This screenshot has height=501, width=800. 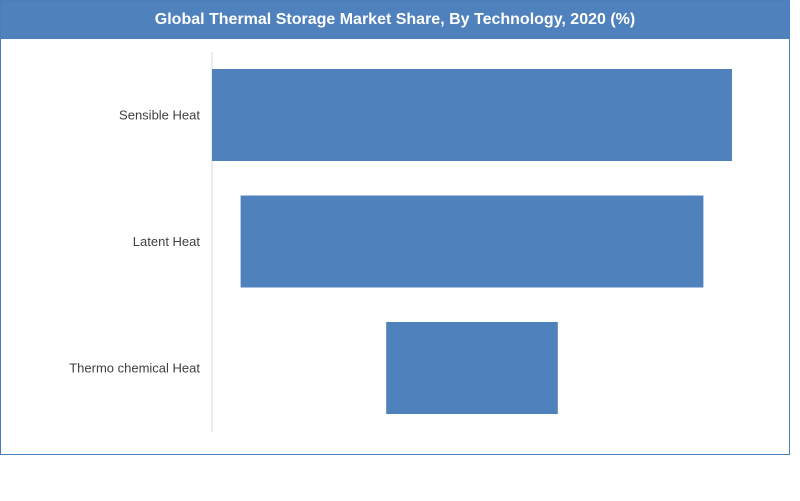 What do you see at coordinates (134, 368) in the screenshot?
I see `category-label-thermo-chemical-heat: Thermo chemical Heat` at bounding box center [134, 368].